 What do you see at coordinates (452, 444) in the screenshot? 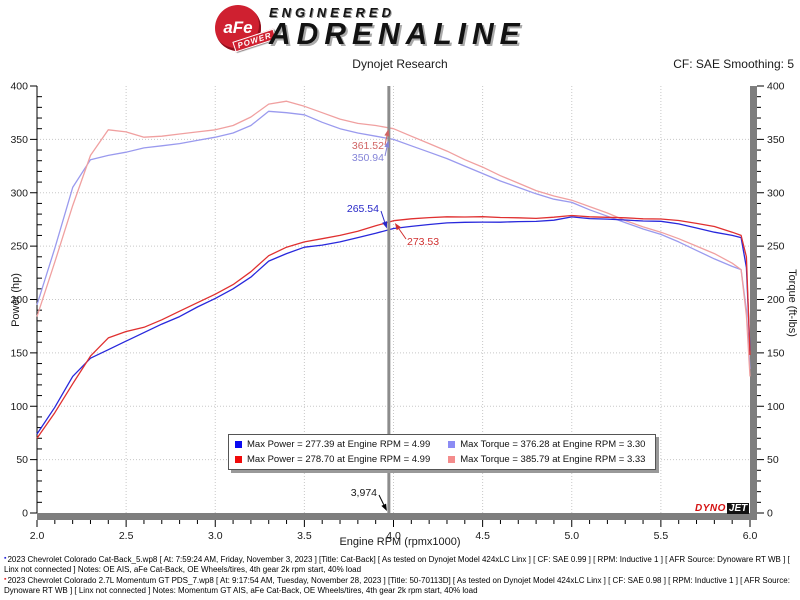
I see `legend-swatch-torque-stock` at bounding box center [452, 444].